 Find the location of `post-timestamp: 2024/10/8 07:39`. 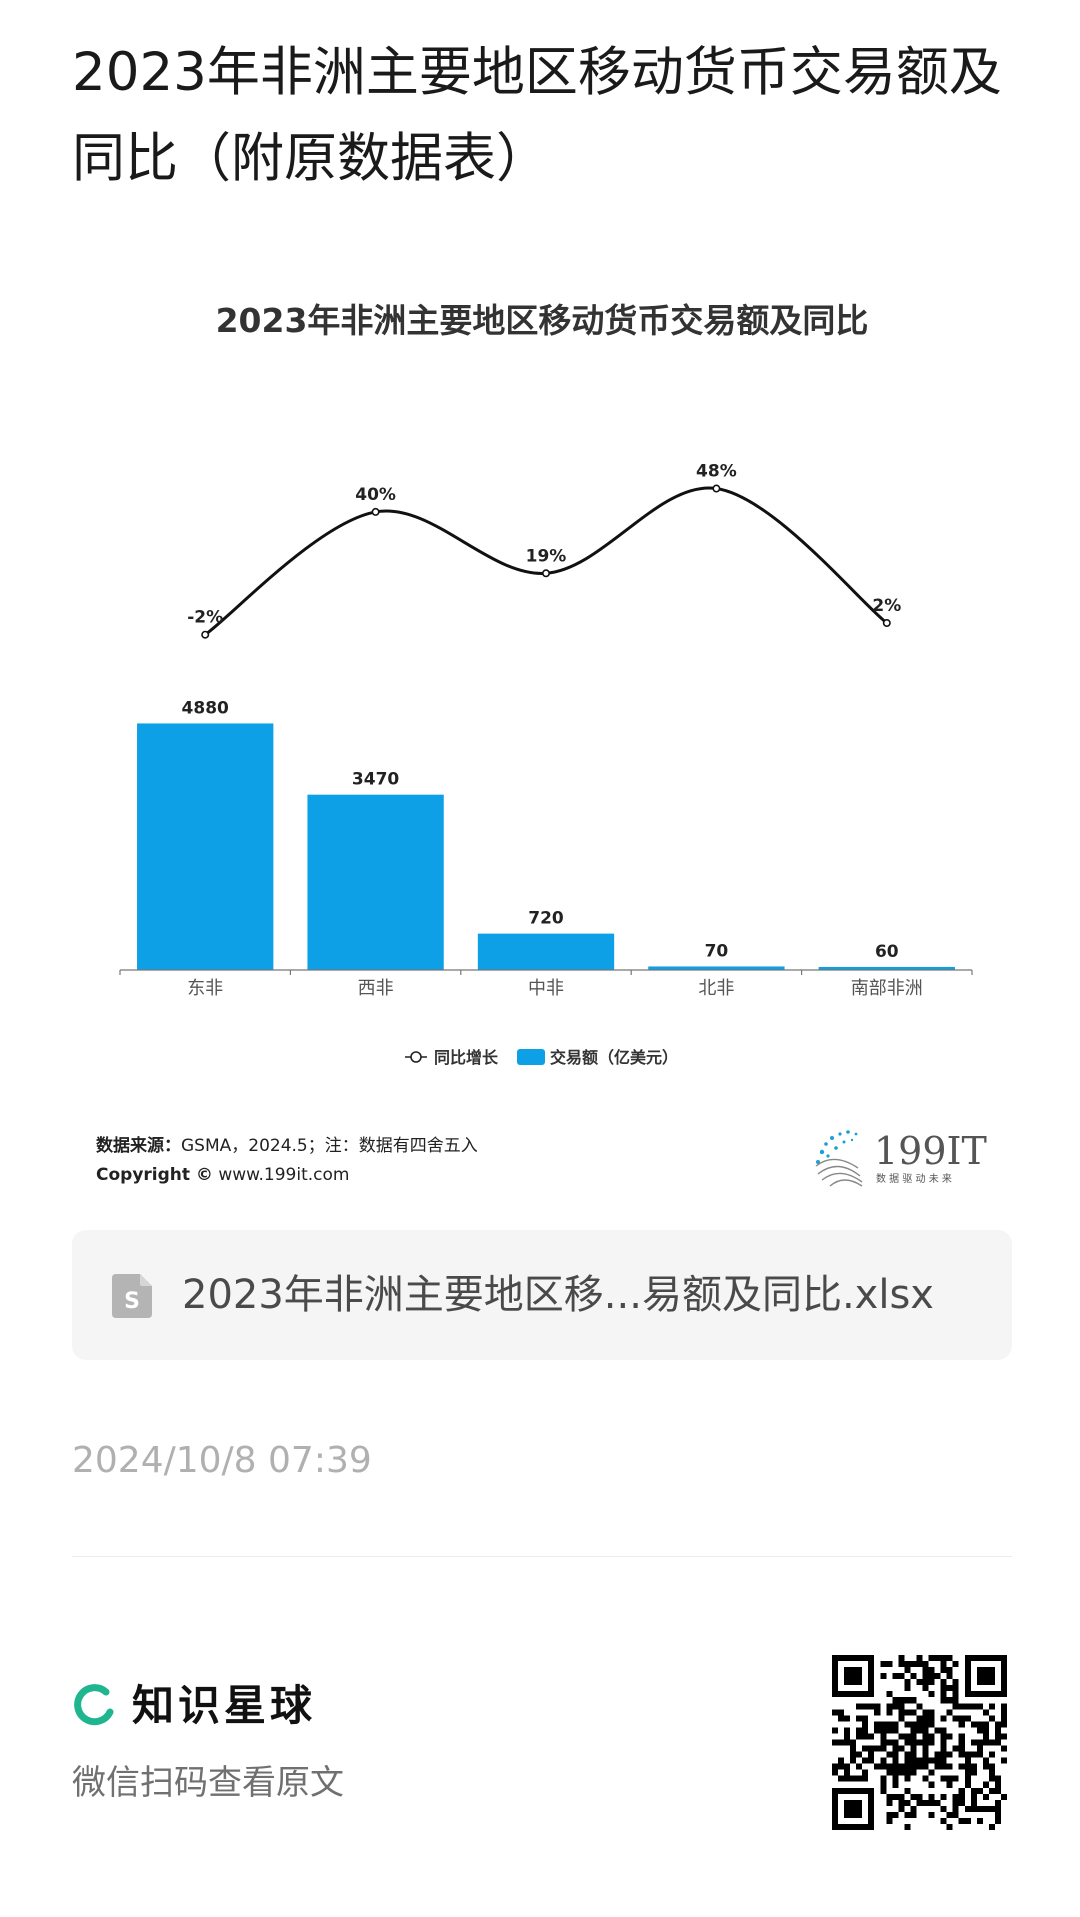

post-timestamp: 2024/10/8 07:39 is located at coordinates (222, 1460).